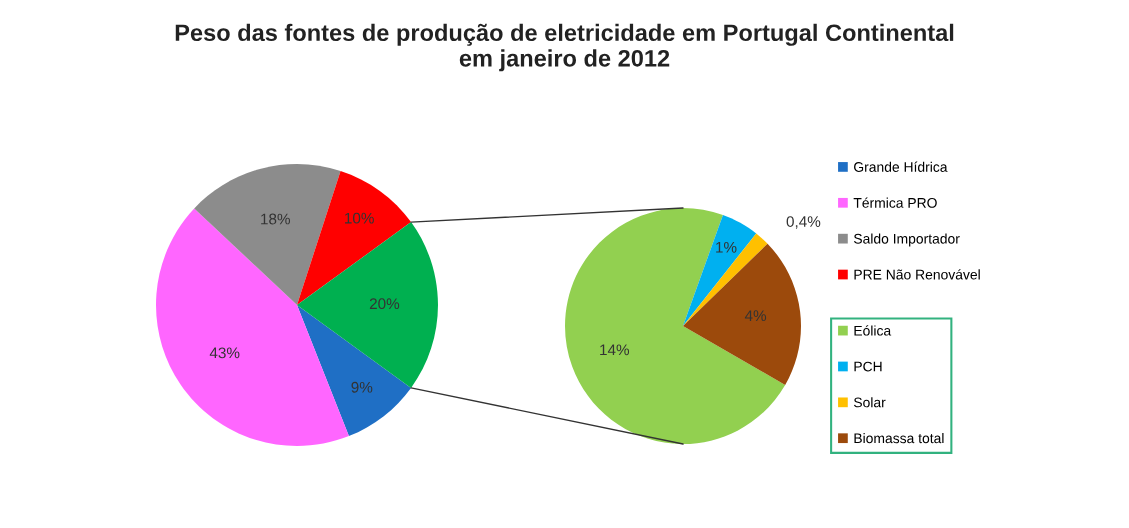 The image size is (1129, 528). I want to click on data-label: 1%, so click(726, 247).